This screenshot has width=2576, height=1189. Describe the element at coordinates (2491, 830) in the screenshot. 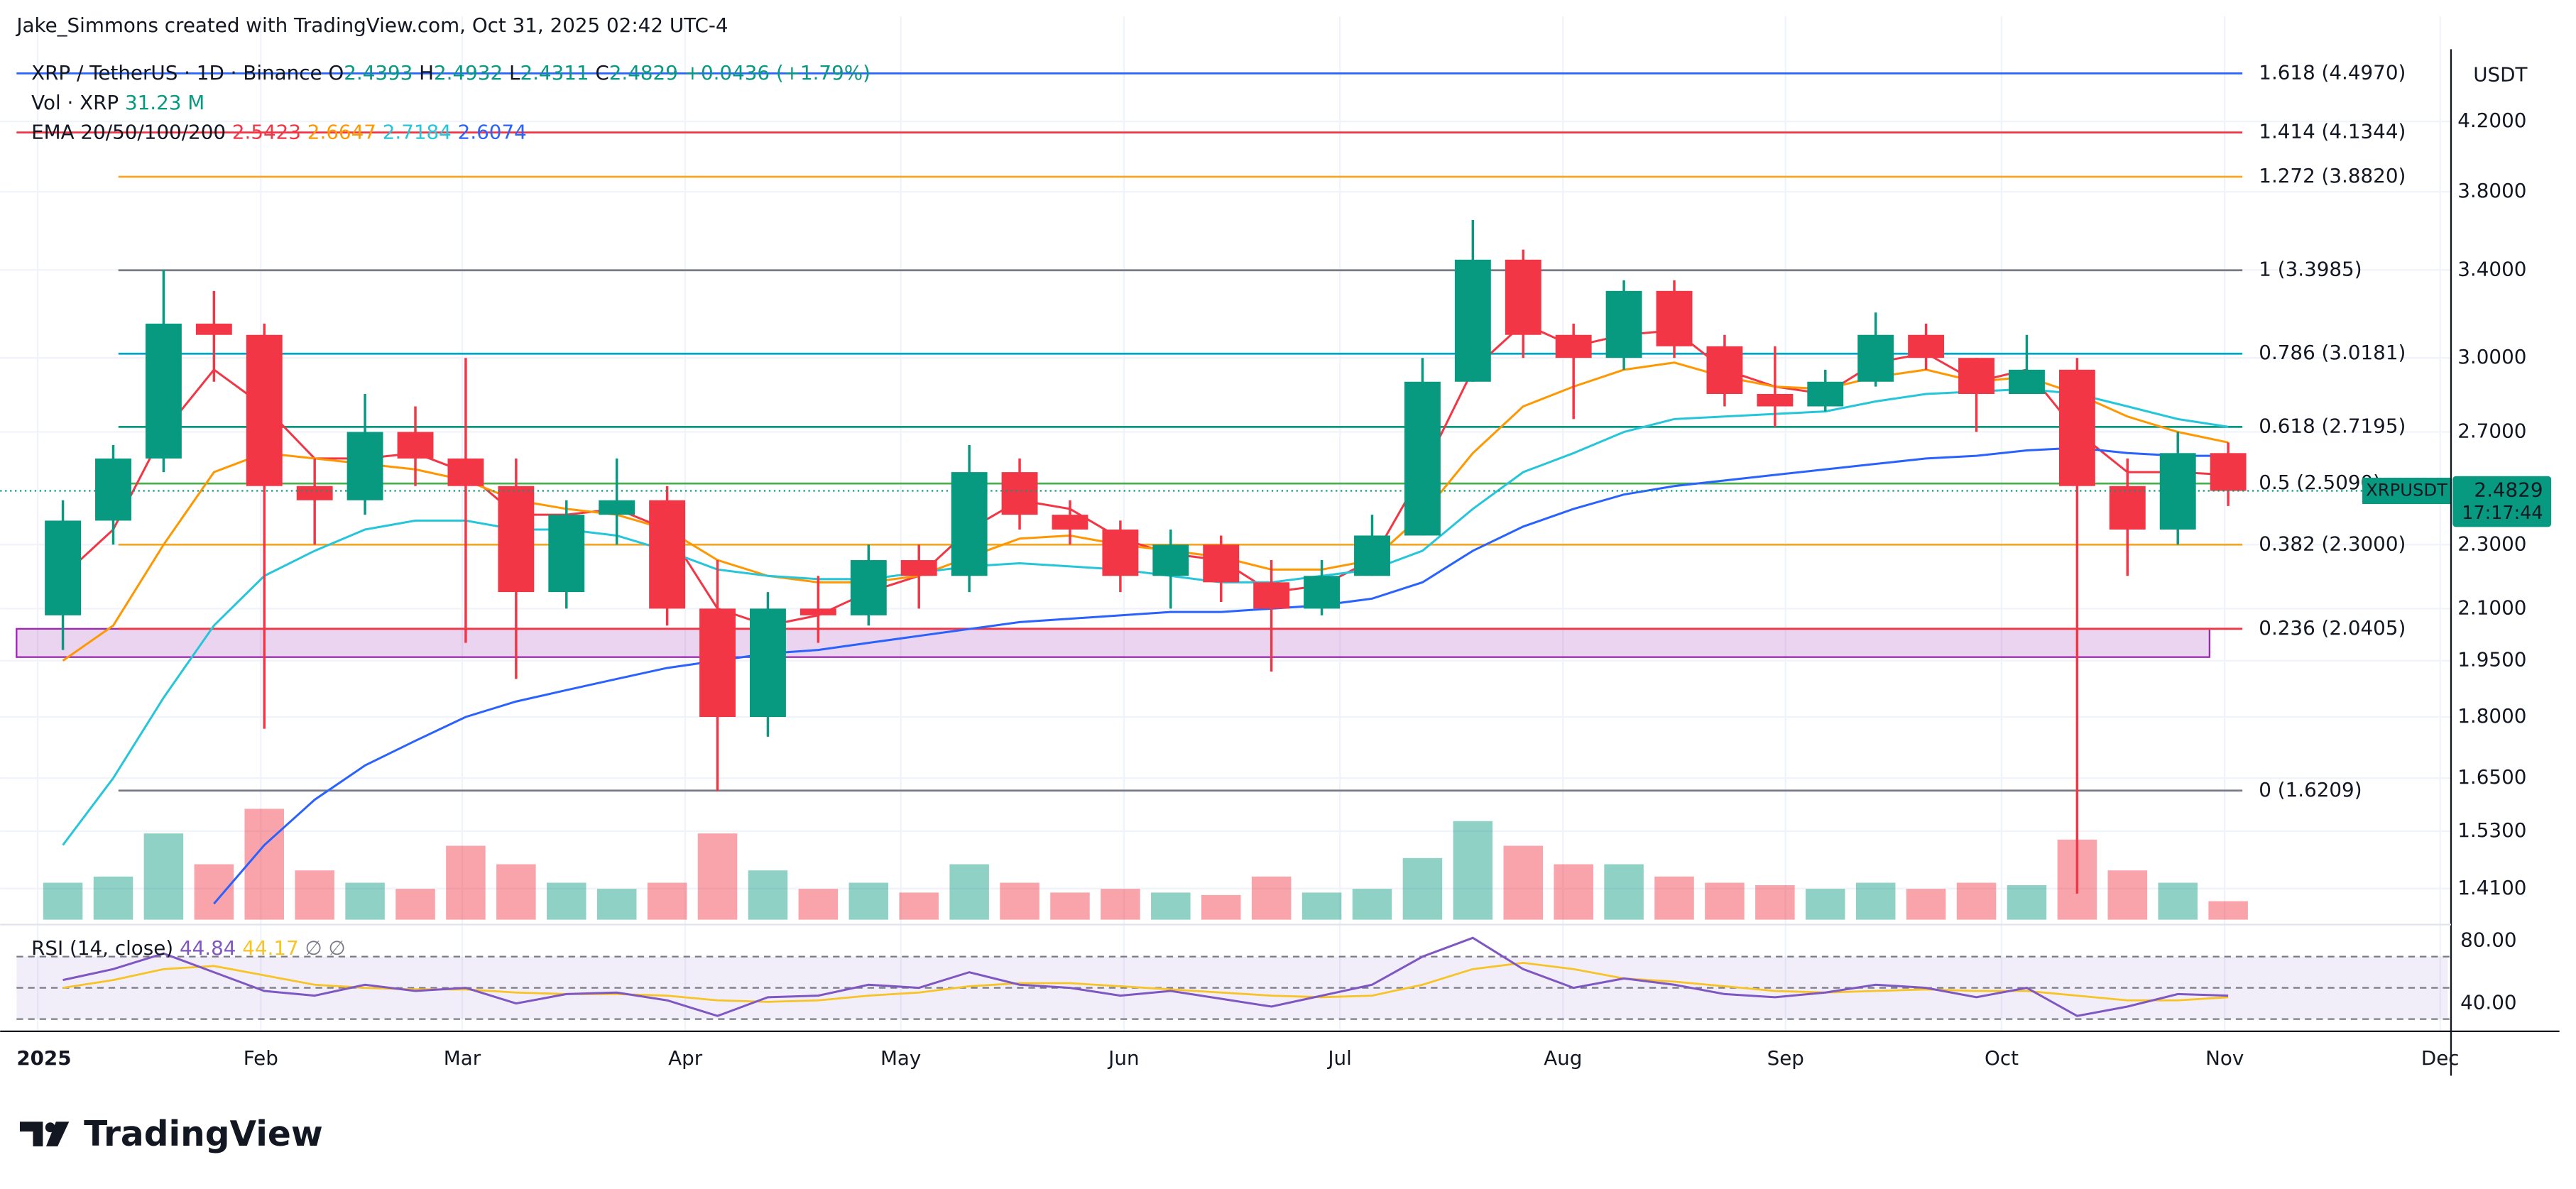

I see `y-tick-label: 1.5300` at that location.